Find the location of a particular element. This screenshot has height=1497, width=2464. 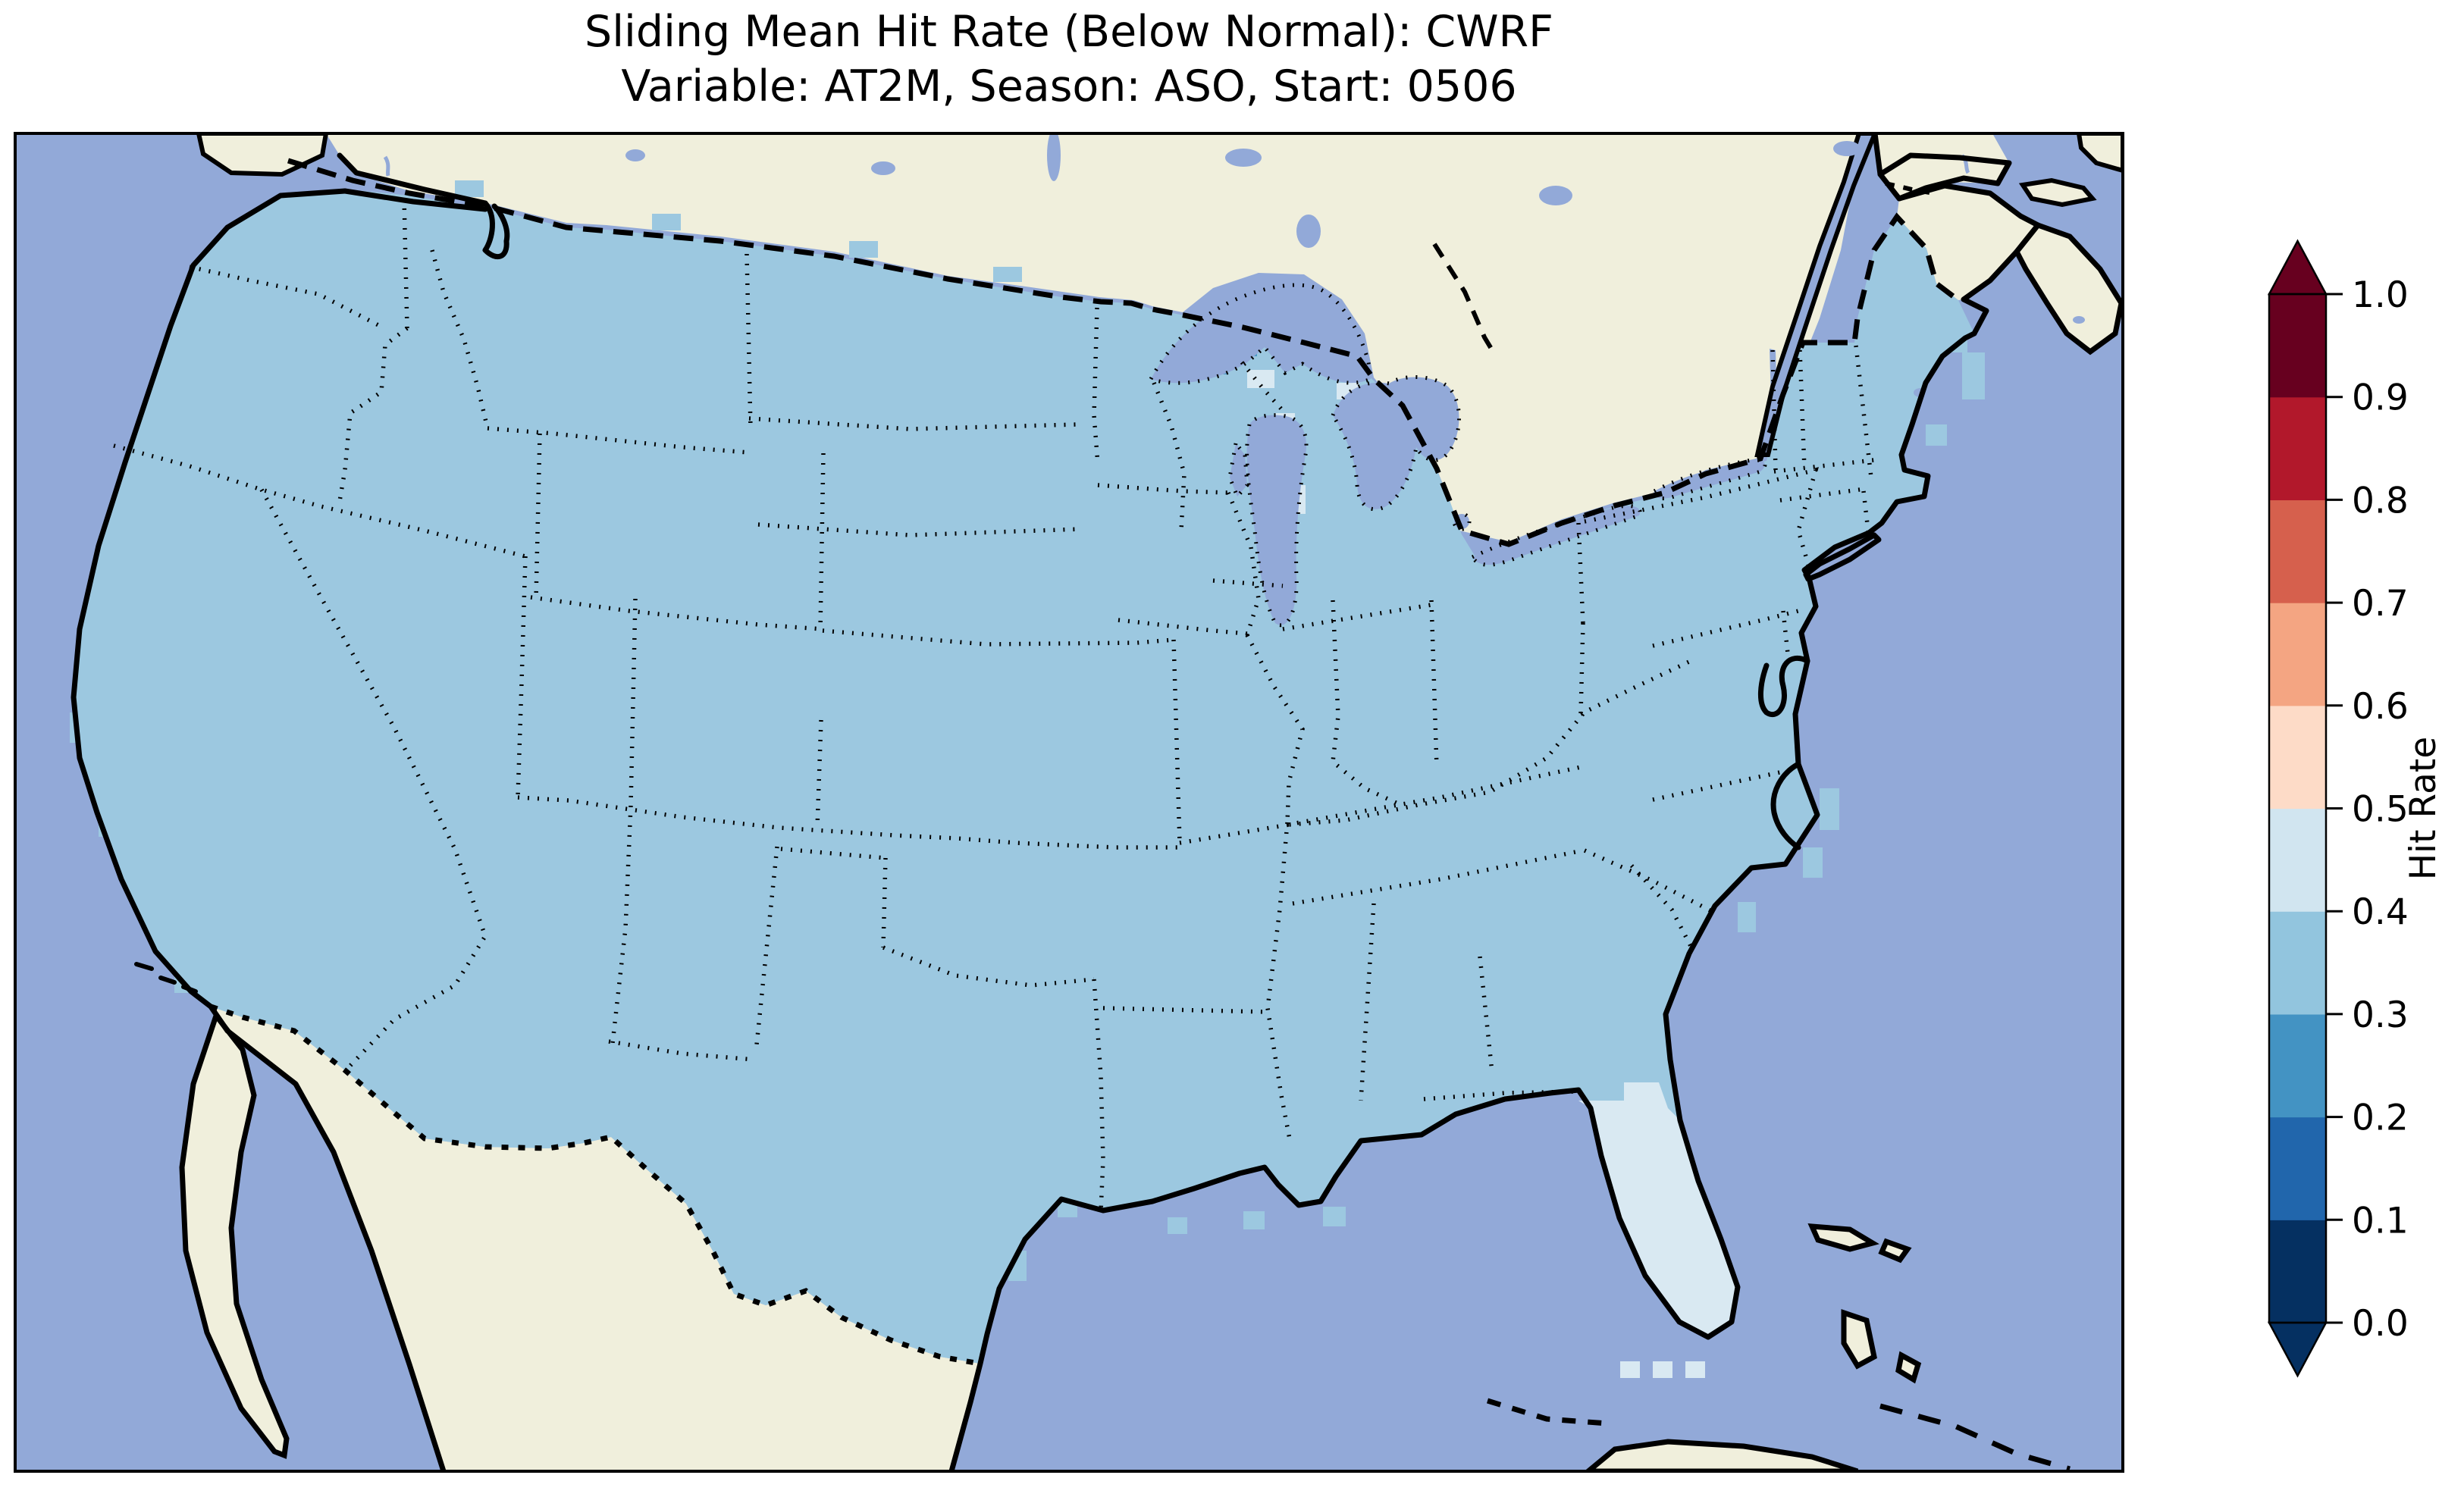

mexico-land is located at coordinates (580, 1239).